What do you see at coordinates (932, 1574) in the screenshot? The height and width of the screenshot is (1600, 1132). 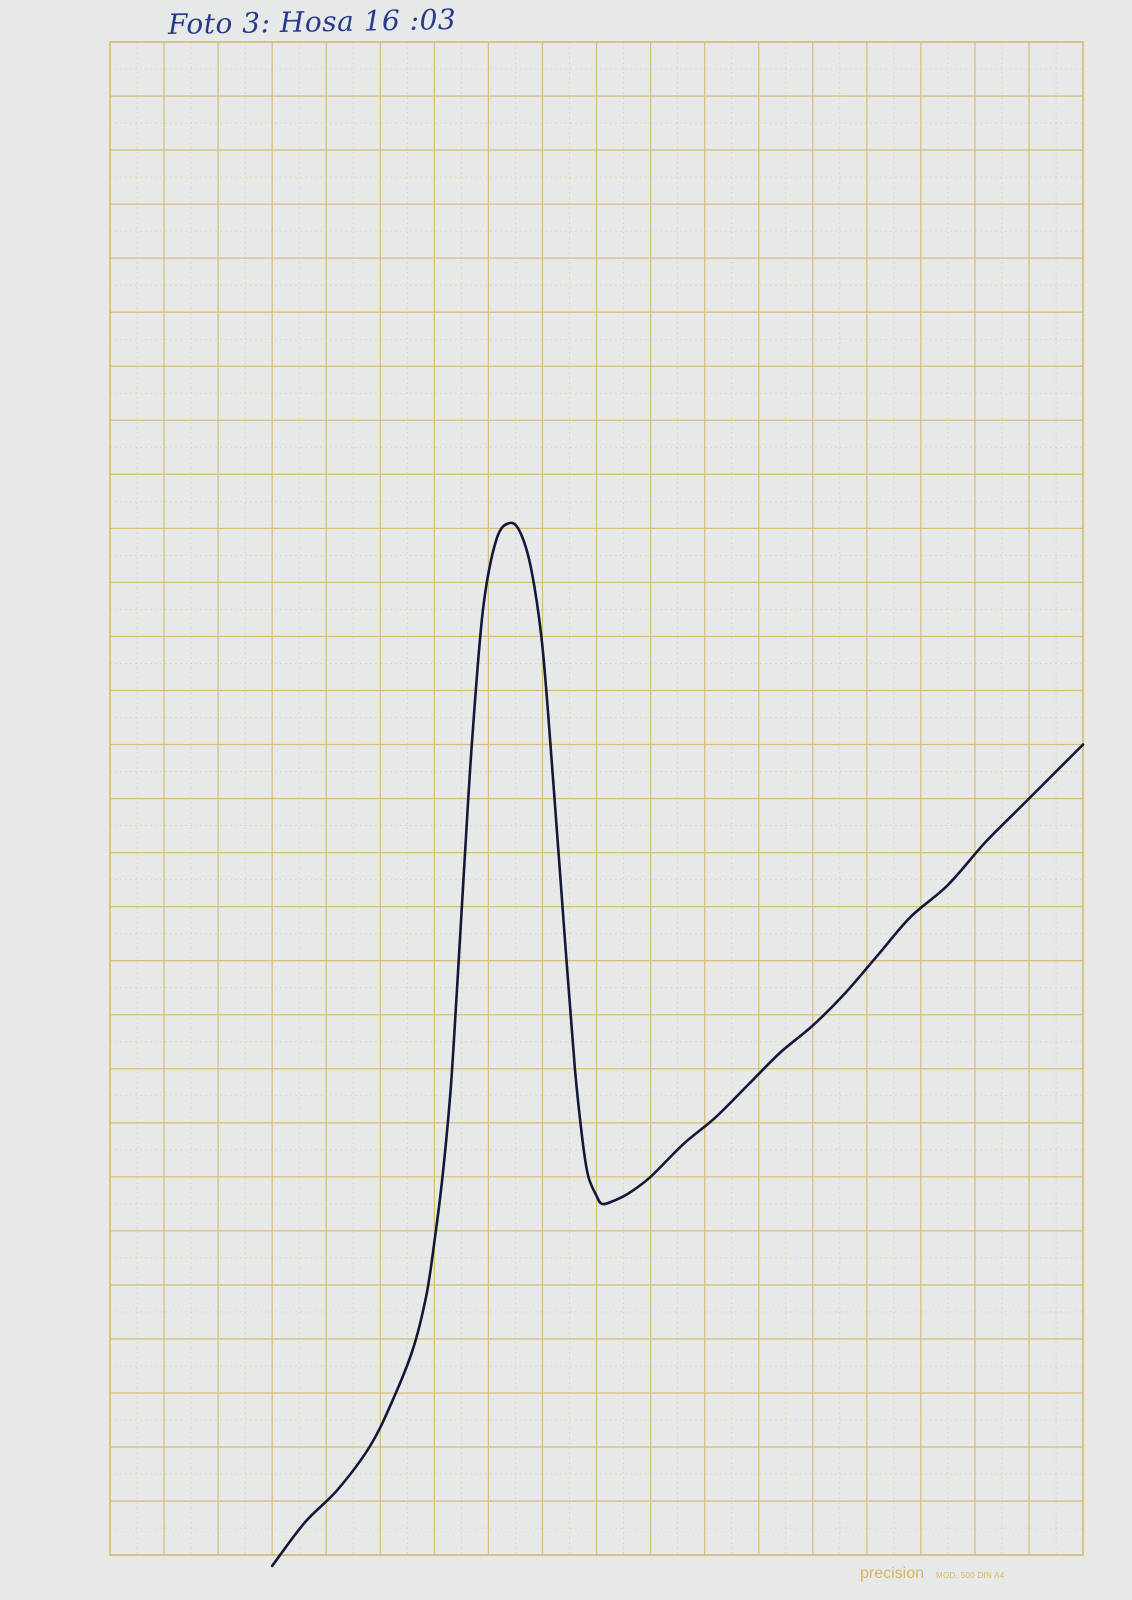 I see `paper-brand: precision MOD. 500 DIN A4` at bounding box center [932, 1574].